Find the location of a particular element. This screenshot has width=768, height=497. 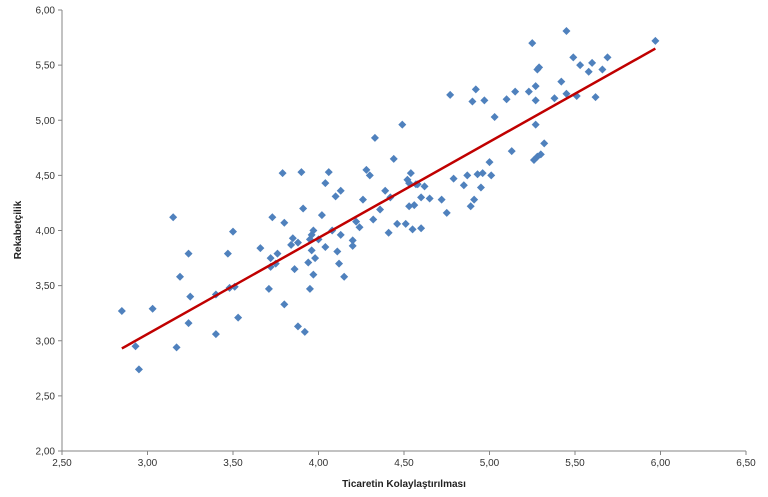

y-tick-label: 3,50 is located at coordinates (46, 286).